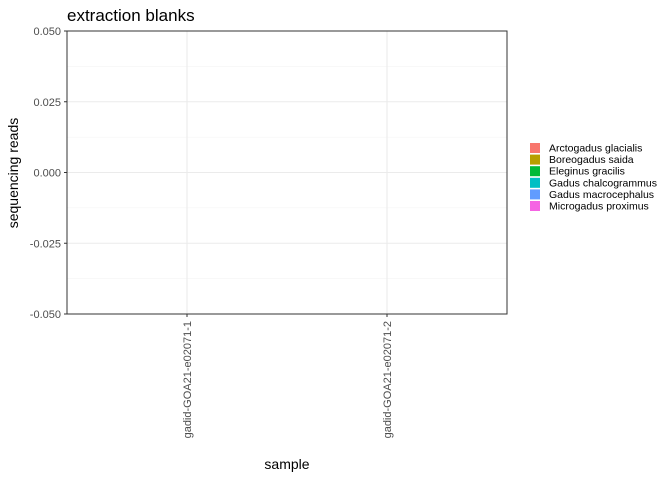 The height and width of the screenshot is (480, 672). I want to click on y-tick-label: -0.025, so click(45, 244).